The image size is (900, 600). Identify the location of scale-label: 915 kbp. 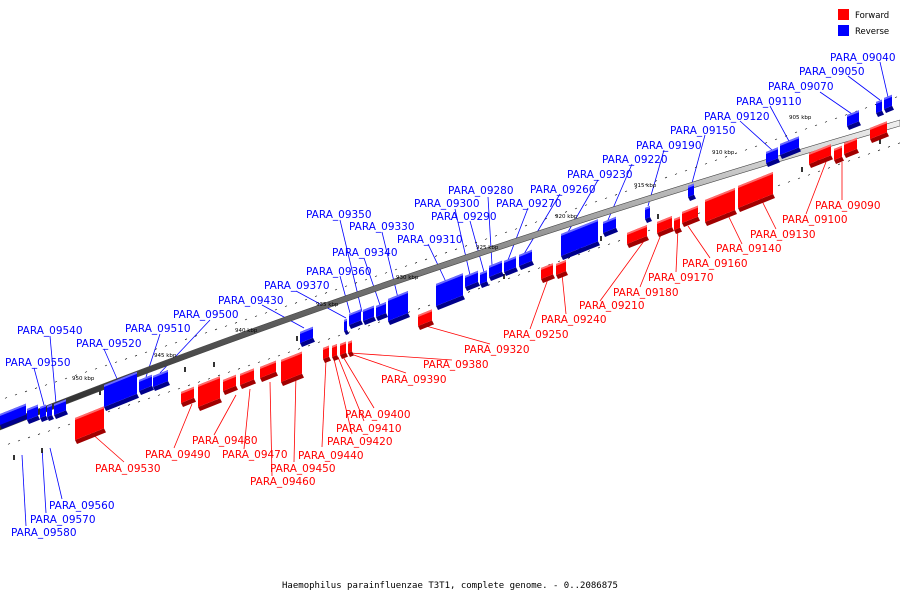
(645, 186).